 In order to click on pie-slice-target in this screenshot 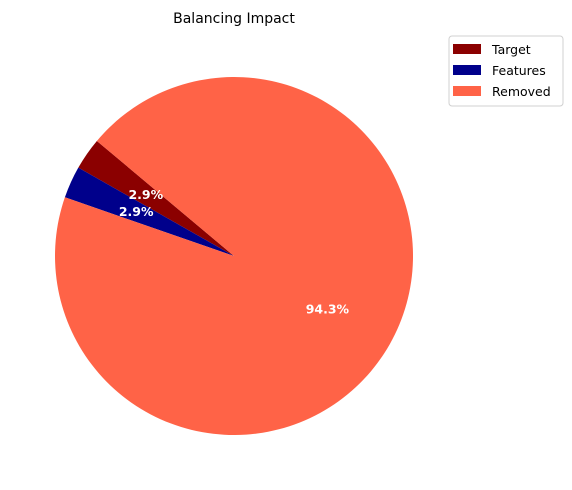, I will do `click(156, 198)`.